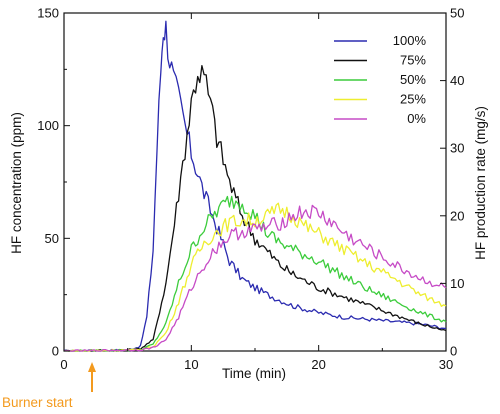 The height and width of the screenshot is (414, 500). What do you see at coordinates (457, 80) in the screenshot?
I see `y2-tick-label-4: 40` at bounding box center [457, 80].